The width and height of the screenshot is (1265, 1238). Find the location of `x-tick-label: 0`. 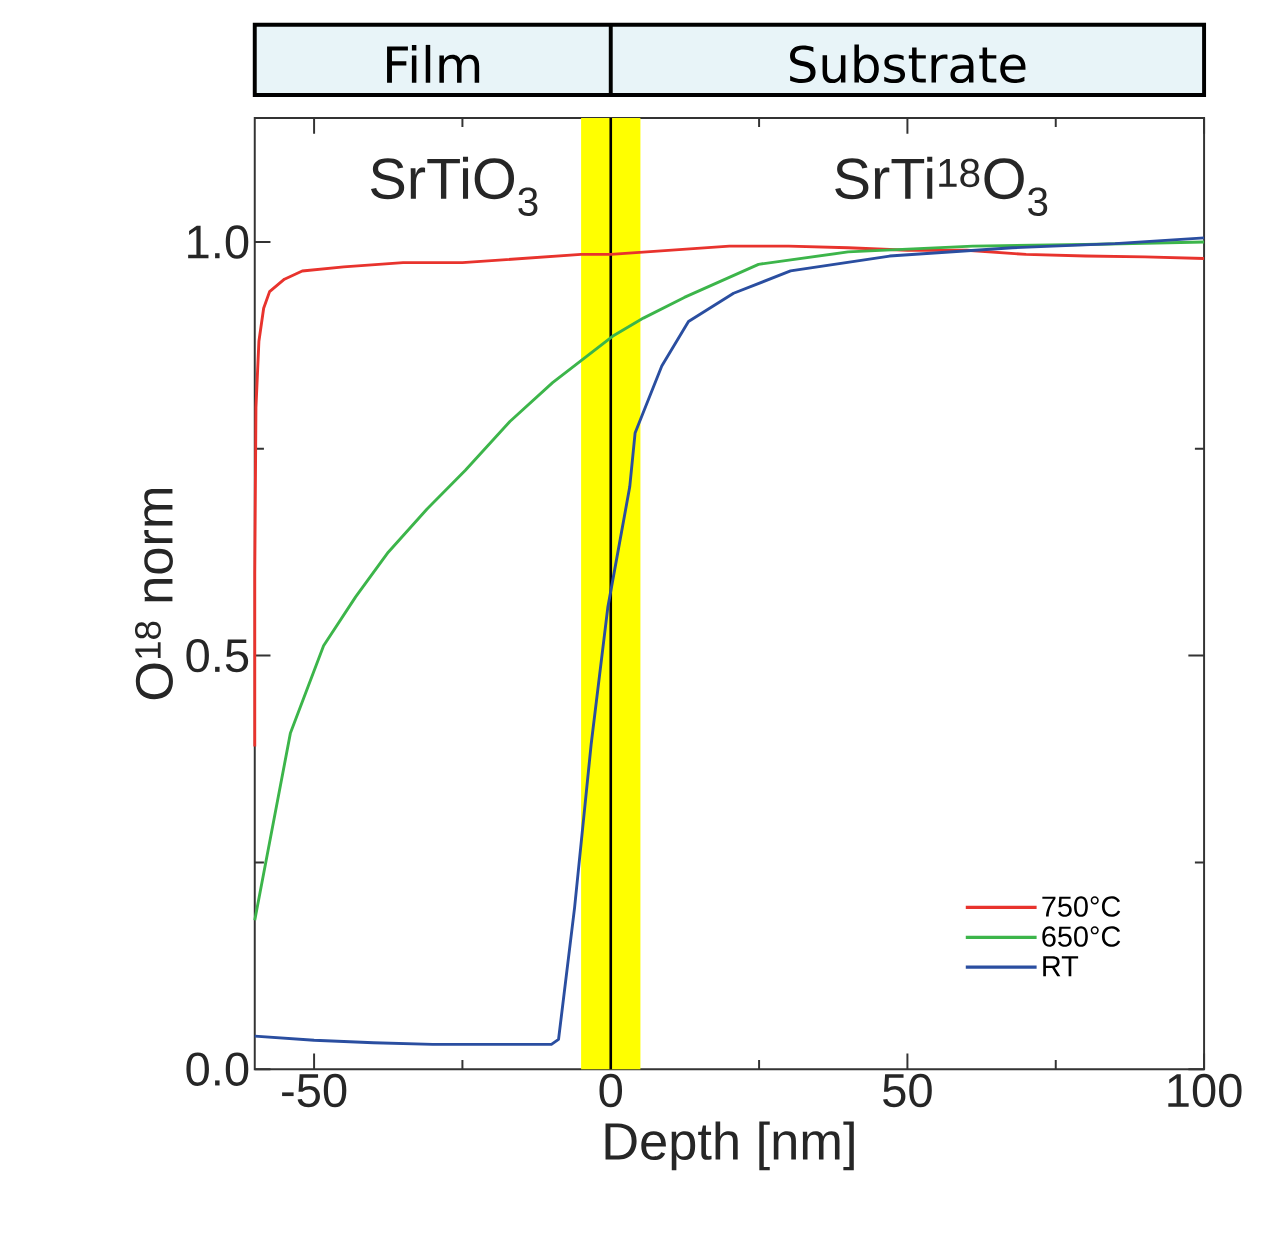

x-tick-label: 0 is located at coordinates (611, 1090).